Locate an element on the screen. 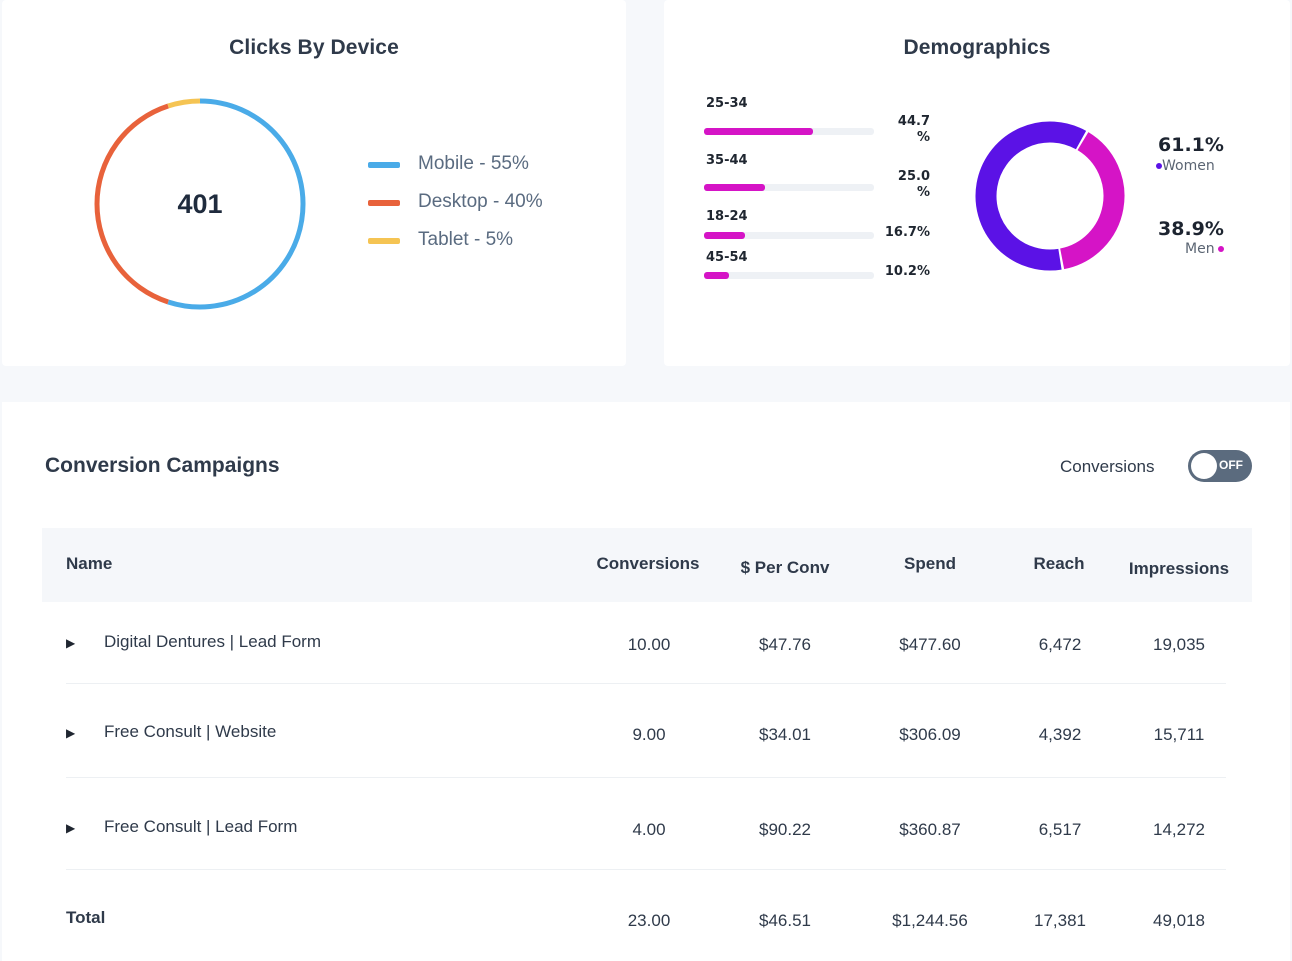 This screenshot has width=1292, height=961. total-reach: 17,381 is located at coordinates (1060, 920).